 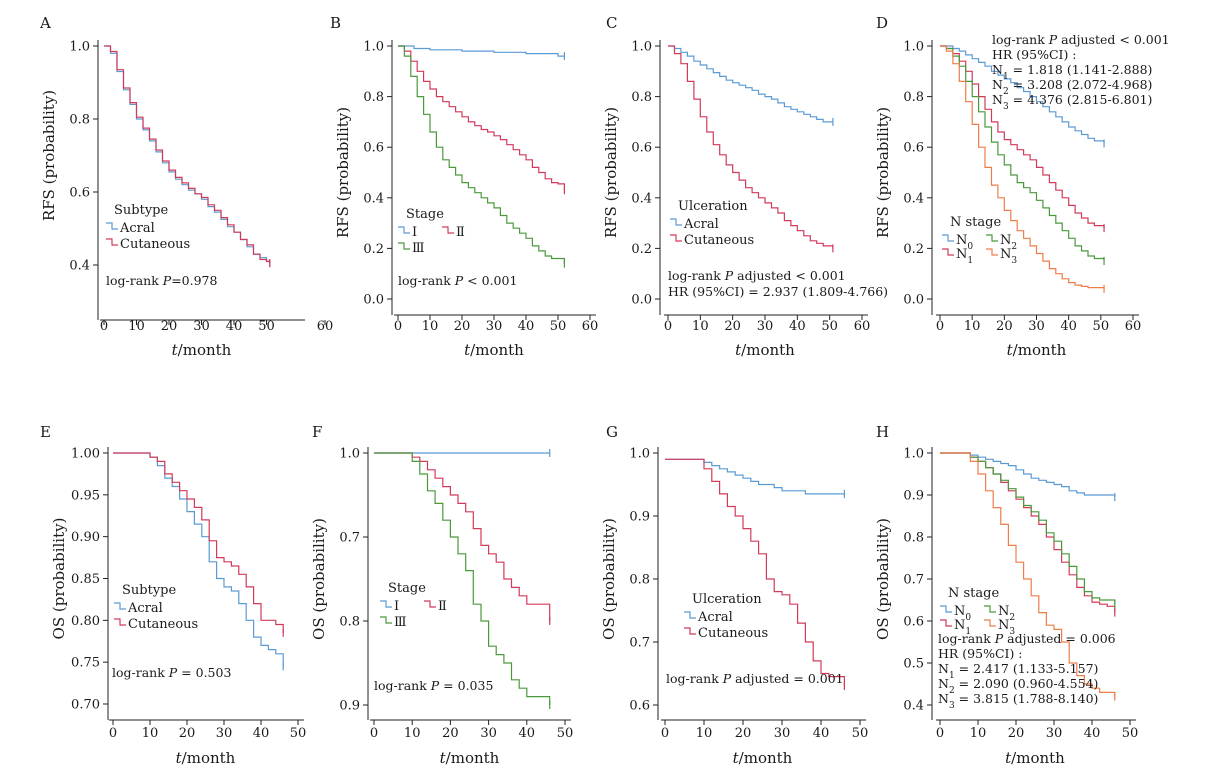 What do you see at coordinates (611, 172) in the screenshot?
I see `y-axis-label: RFS (probability)` at bounding box center [611, 172].